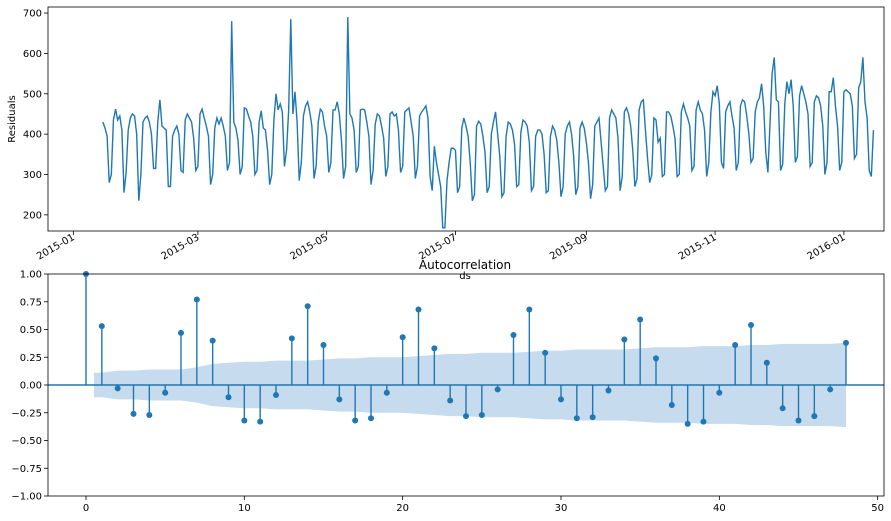 Image resolution: width=891 pixels, height=521 pixels. I want to click on acf-x-ticks: 0 10 20 30 40 50, so click(483, 505).